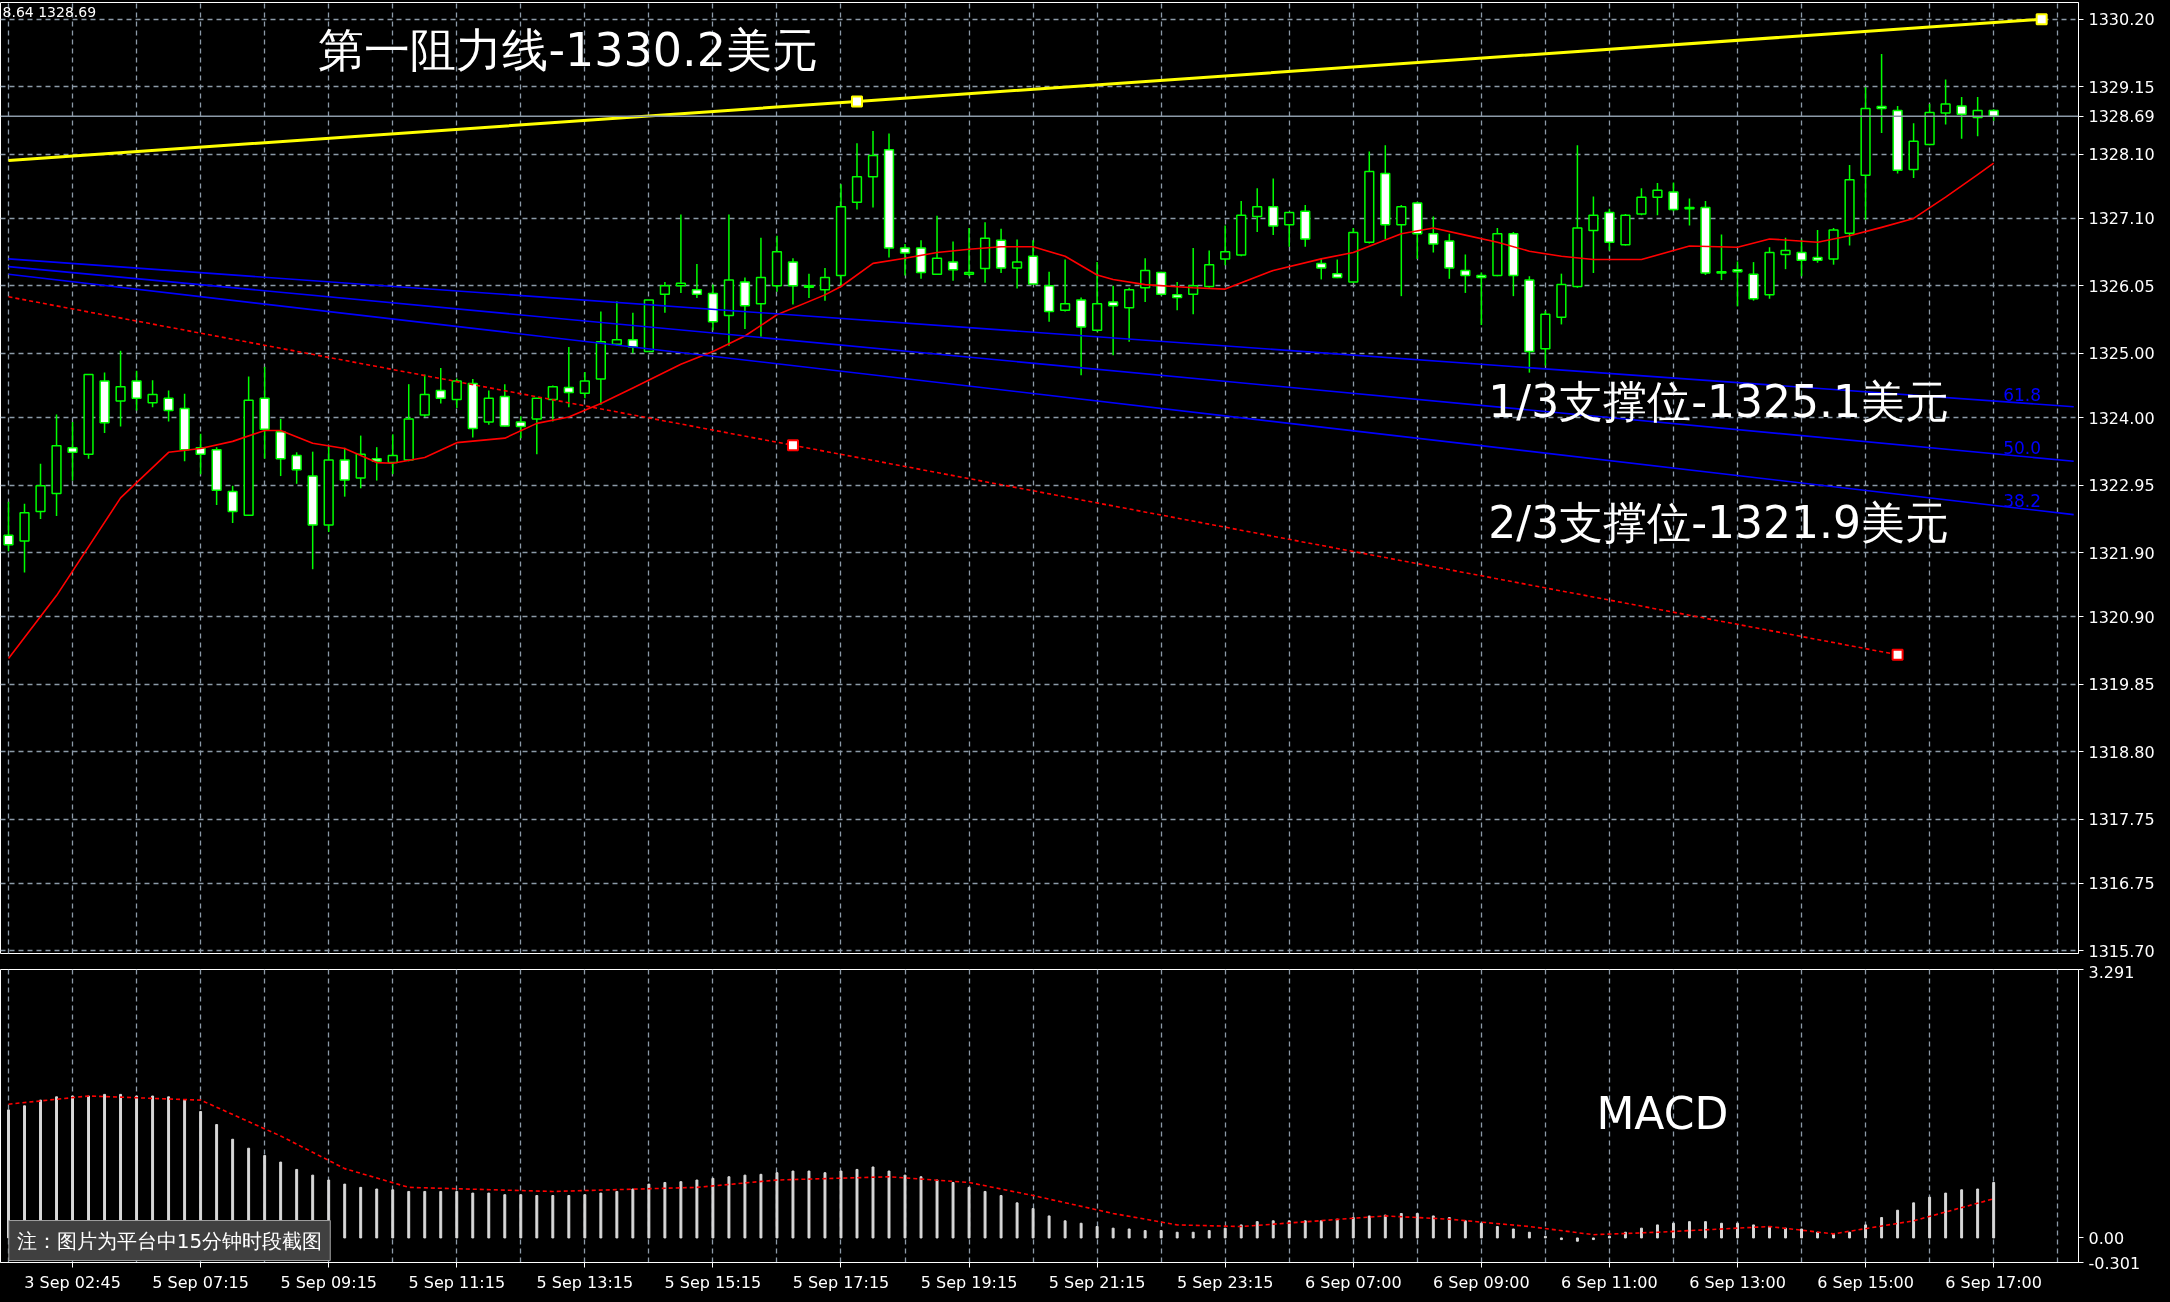 This screenshot has height=1302, width=2170. I want to click on y-tick-label: 1329.15, so click(2121, 87).